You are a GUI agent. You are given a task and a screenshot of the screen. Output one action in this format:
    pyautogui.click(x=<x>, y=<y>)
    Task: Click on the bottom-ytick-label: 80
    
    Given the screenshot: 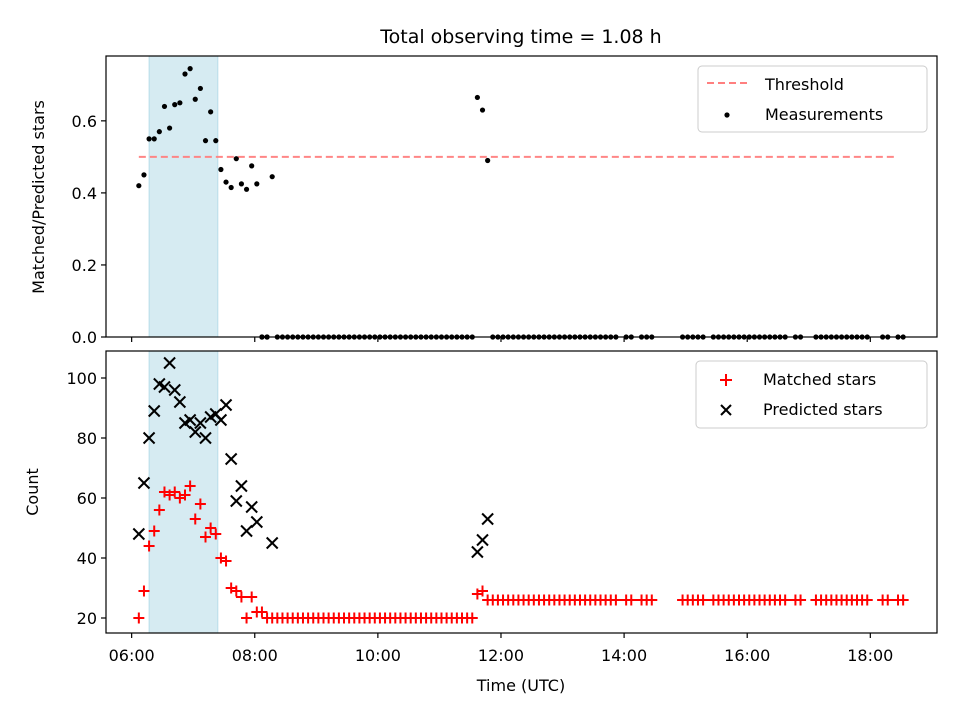 What is the action you would take?
    pyautogui.click(x=87, y=438)
    